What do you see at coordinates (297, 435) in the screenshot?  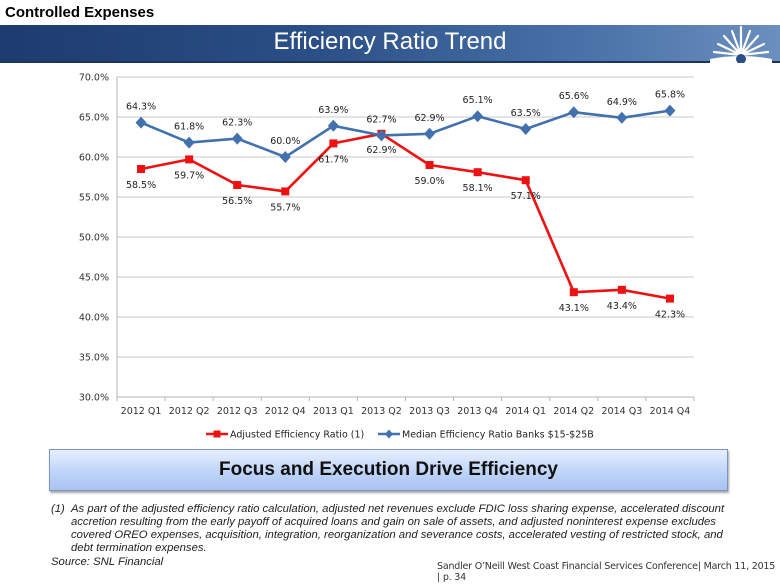 I see `legend-label: Adjusted Efficiency Ratio (1)` at bounding box center [297, 435].